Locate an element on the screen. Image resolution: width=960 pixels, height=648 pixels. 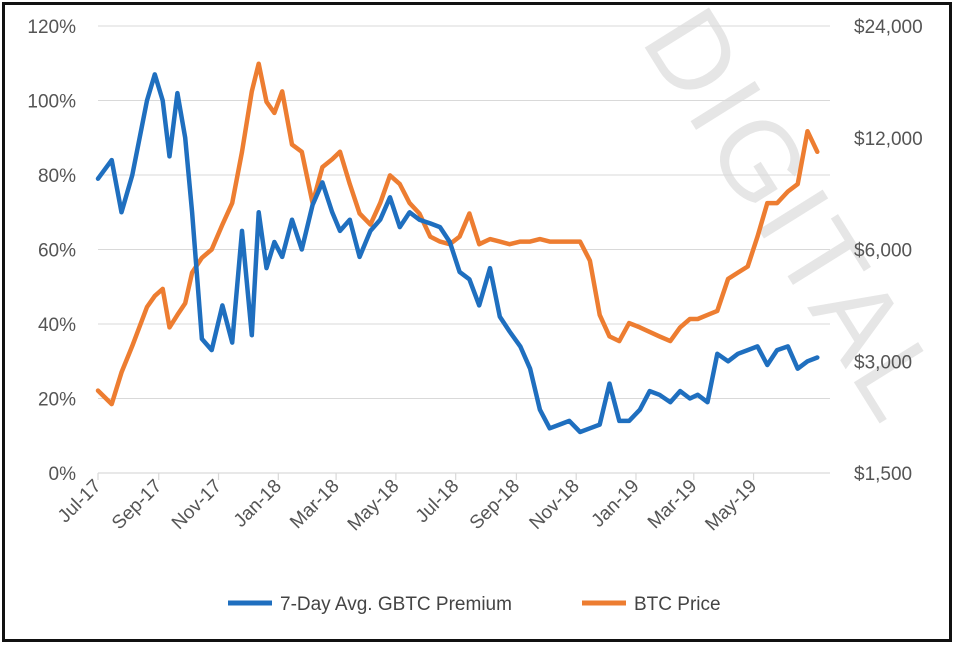
x-tick-label: Mar-19 is located at coordinates (672, 504).